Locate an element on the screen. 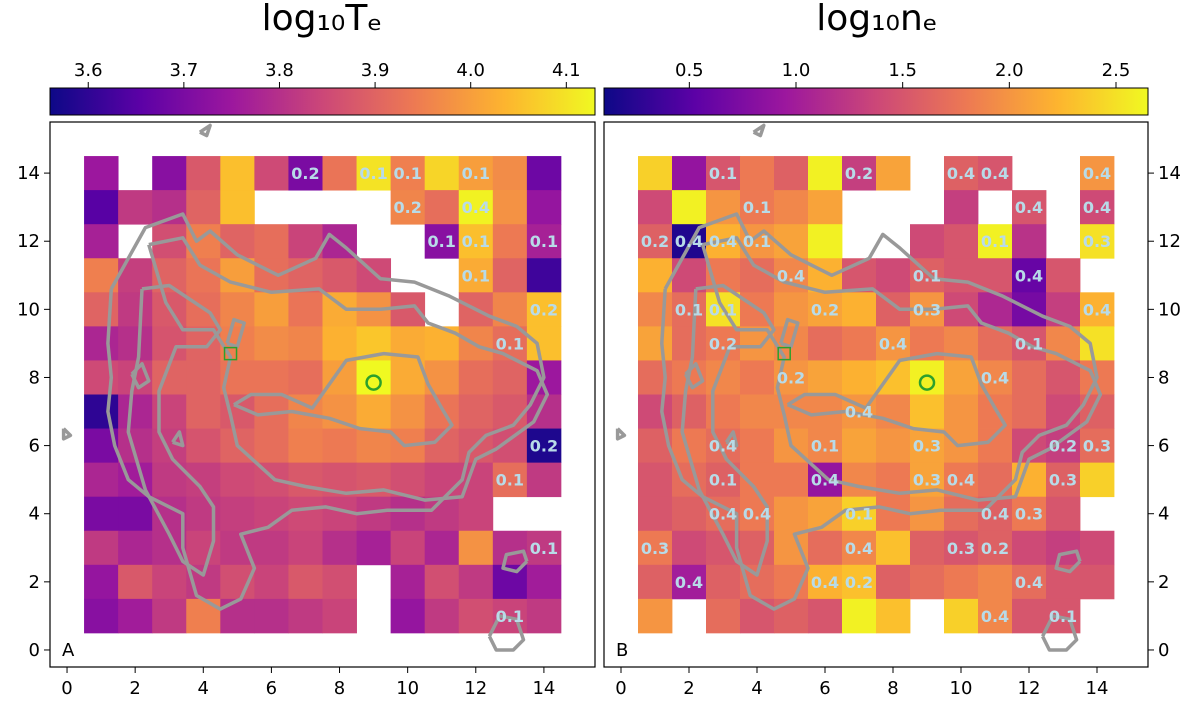 This screenshot has width=1200, height=707. colorbar-b-title: log₁₀nₑ is located at coordinates (877, 19).